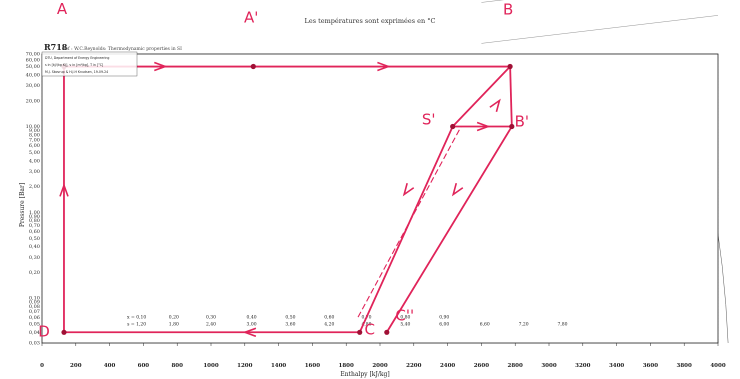 This screenshot has width=740, height=379. Describe the element at coordinates (346, 366) in the screenshot. I see `x-tick-label: 1800` at that location.